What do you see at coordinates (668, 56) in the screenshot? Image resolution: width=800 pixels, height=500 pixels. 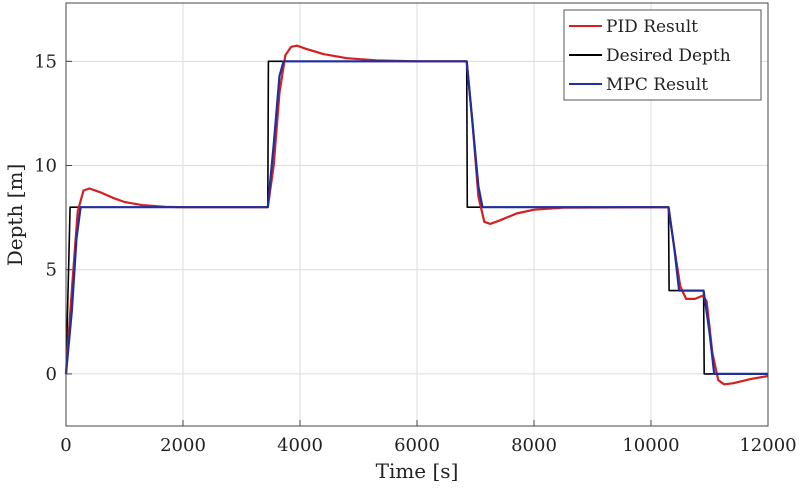 I see `legend-label: Desired Depth` at bounding box center [668, 56].